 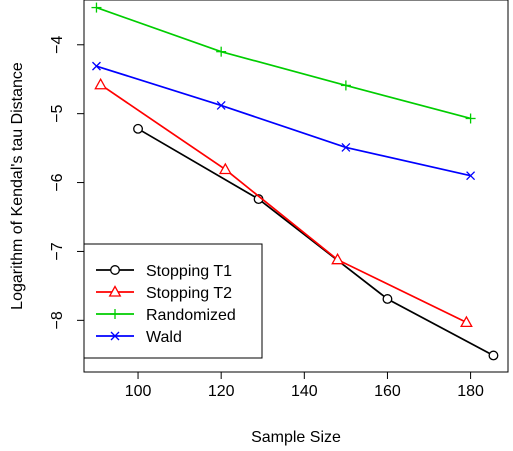 What do you see at coordinates (221, 391) in the screenshot?
I see `x-tick-label: 120` at bounding box center [221, 391].